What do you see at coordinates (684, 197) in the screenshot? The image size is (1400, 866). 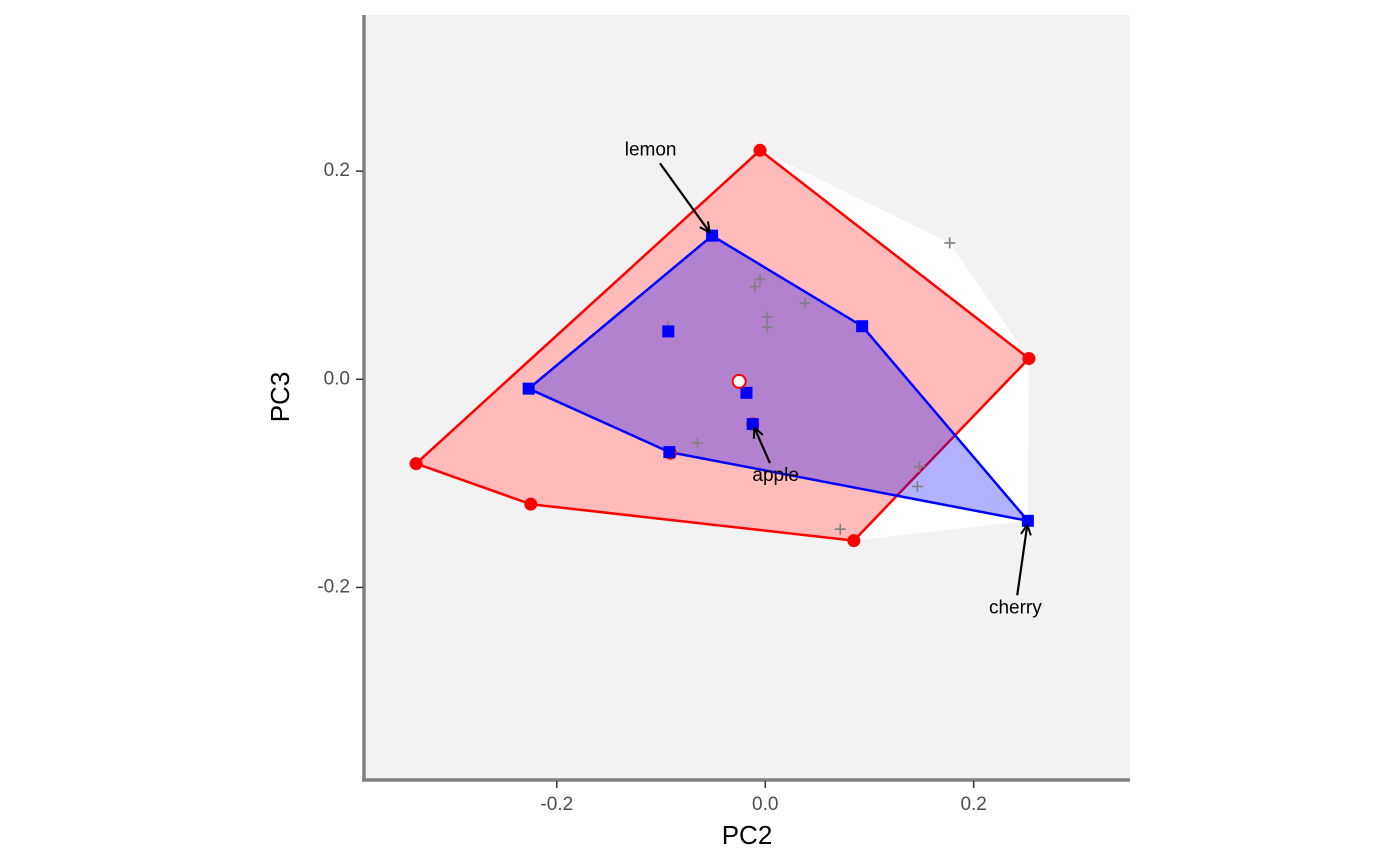 I see `annotation-arrow-lemon` at bounding box center [684, 197].